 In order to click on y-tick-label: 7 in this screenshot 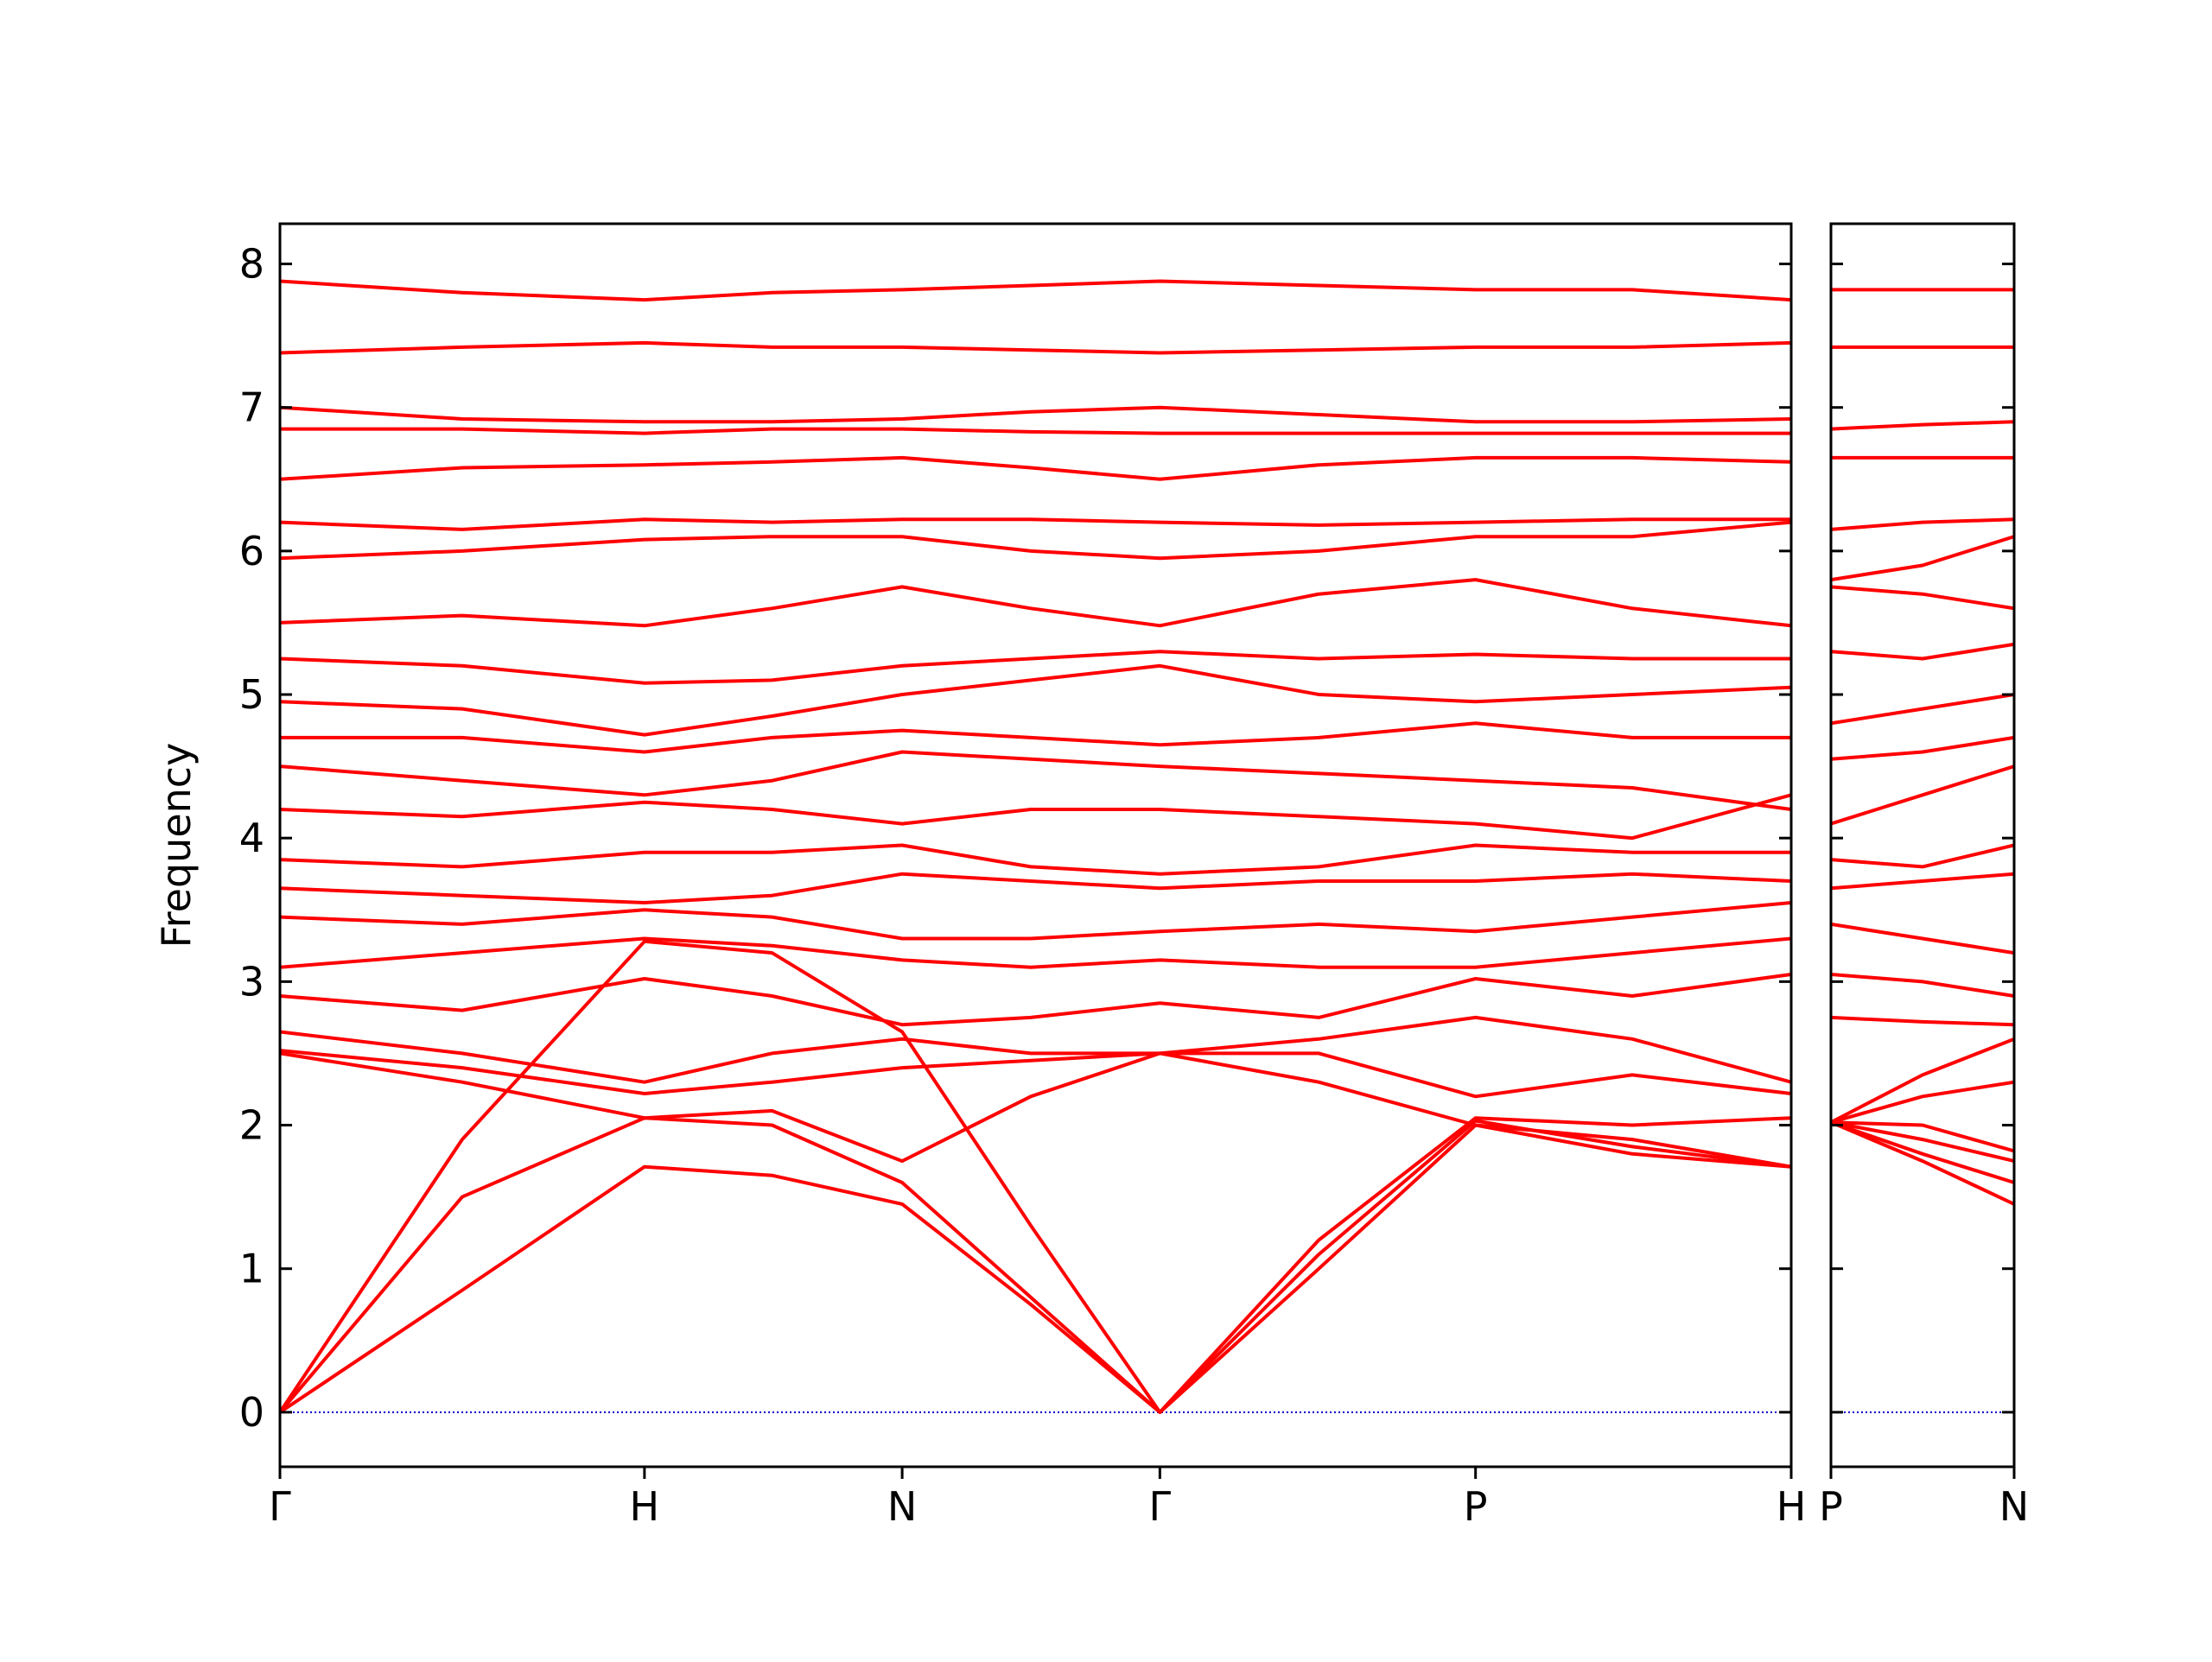, I will do `click(251, 407)`.